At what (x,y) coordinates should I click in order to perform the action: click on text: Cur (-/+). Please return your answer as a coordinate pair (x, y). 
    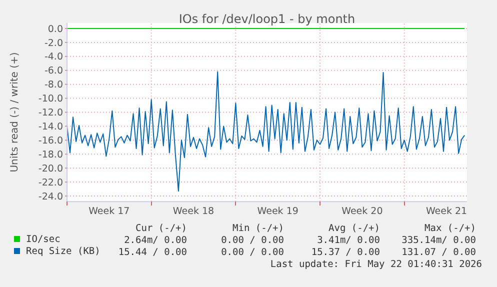
    Looking at the image, I should click on (161, 228).